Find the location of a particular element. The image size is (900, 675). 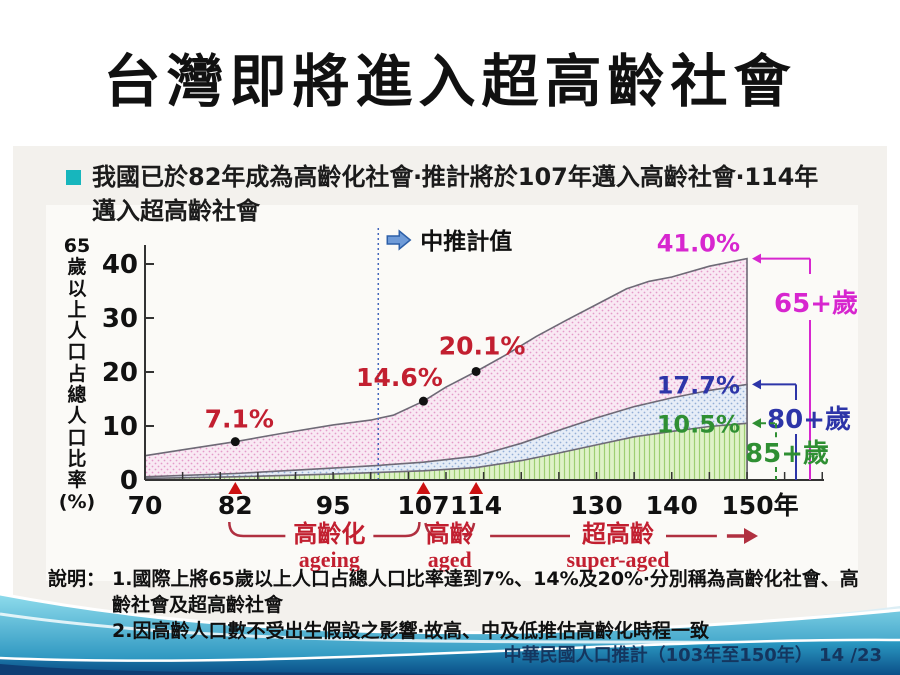

notes-label: 說明： is located at coordinates (77, 579).